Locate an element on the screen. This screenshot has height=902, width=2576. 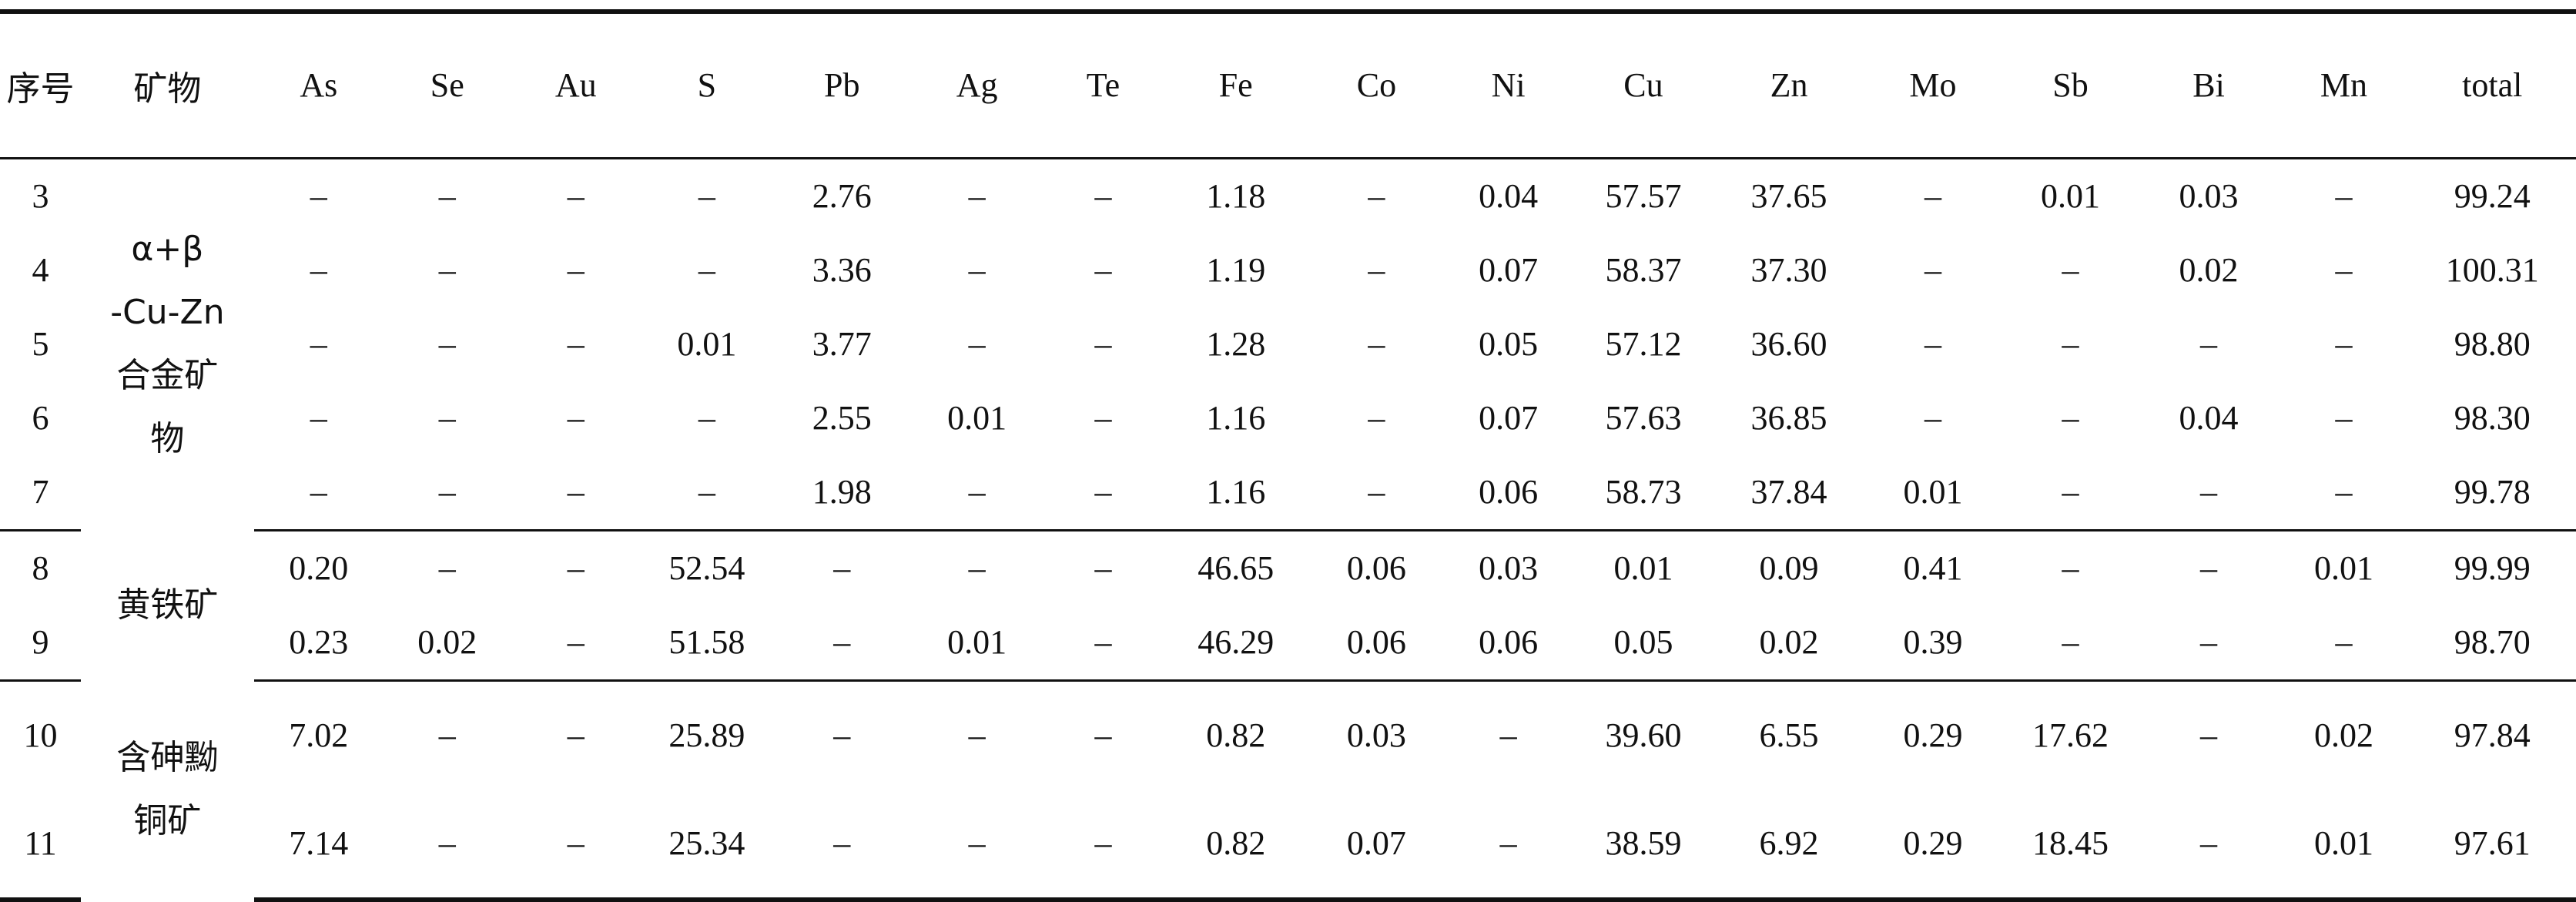
value-cell: 2.76 is located at coordinates (842, 196).